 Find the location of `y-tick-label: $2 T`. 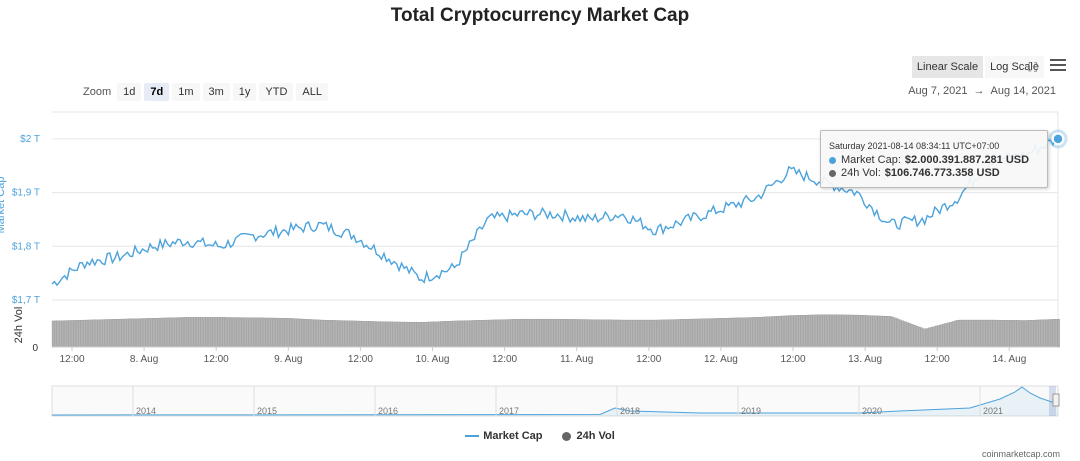

y-tick-label: $2 T is located at coordinates (30, 139).